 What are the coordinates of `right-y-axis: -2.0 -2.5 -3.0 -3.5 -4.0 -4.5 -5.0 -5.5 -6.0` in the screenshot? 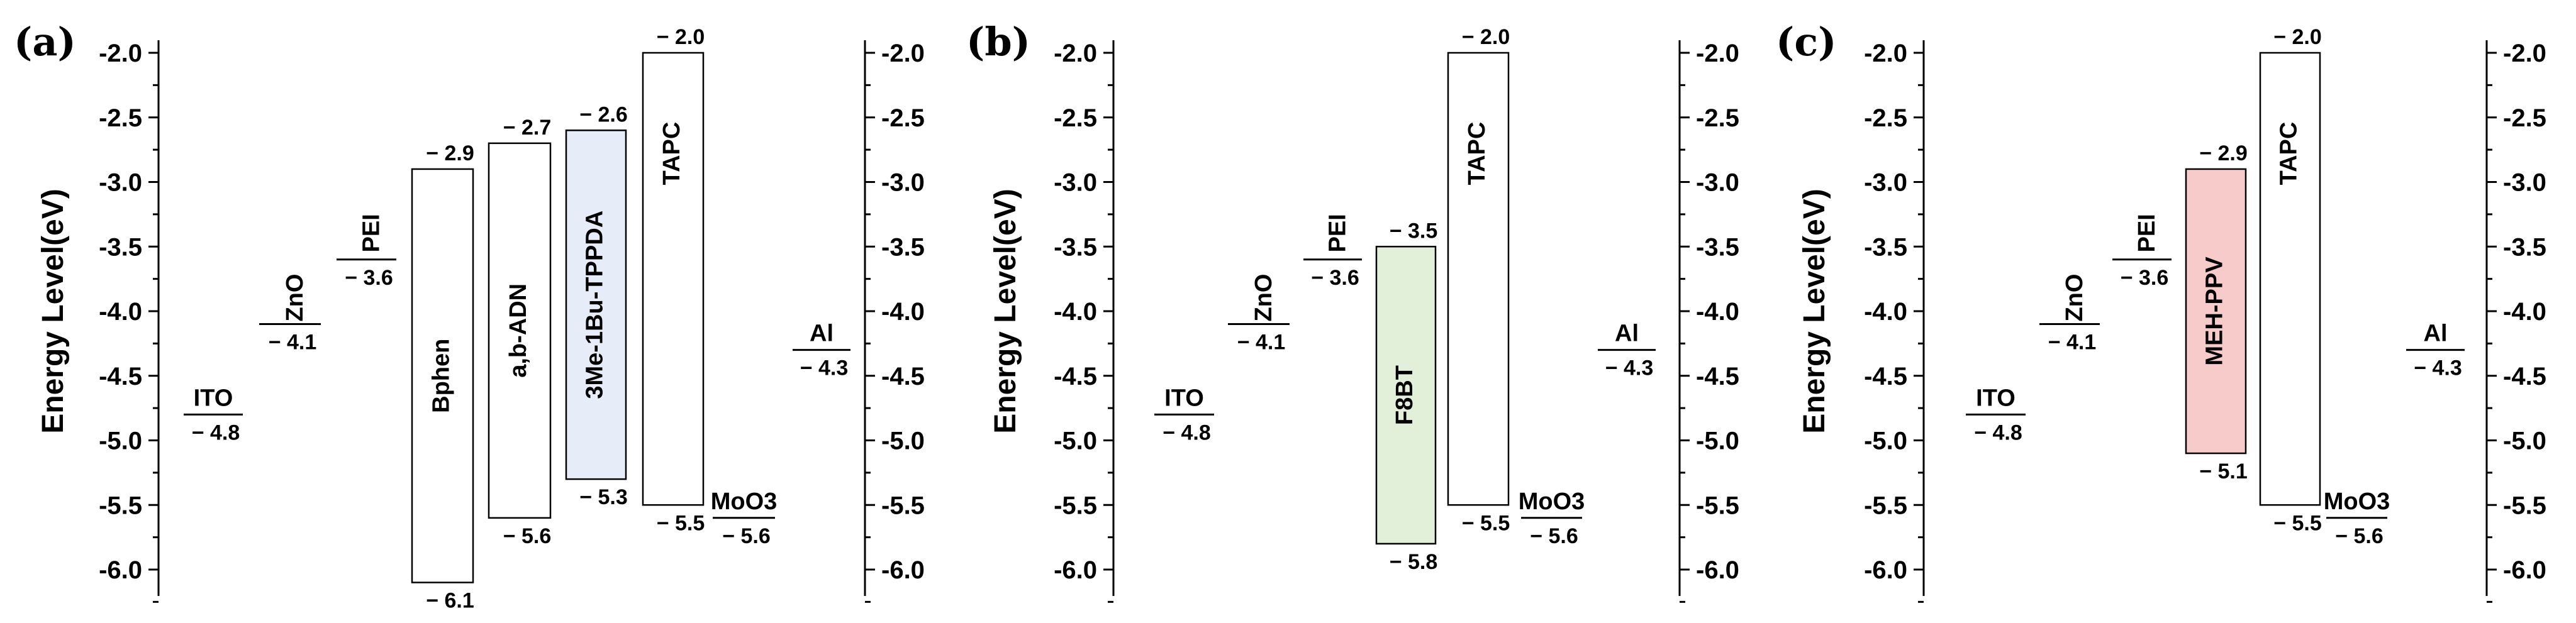 It's located at (1708, 321).